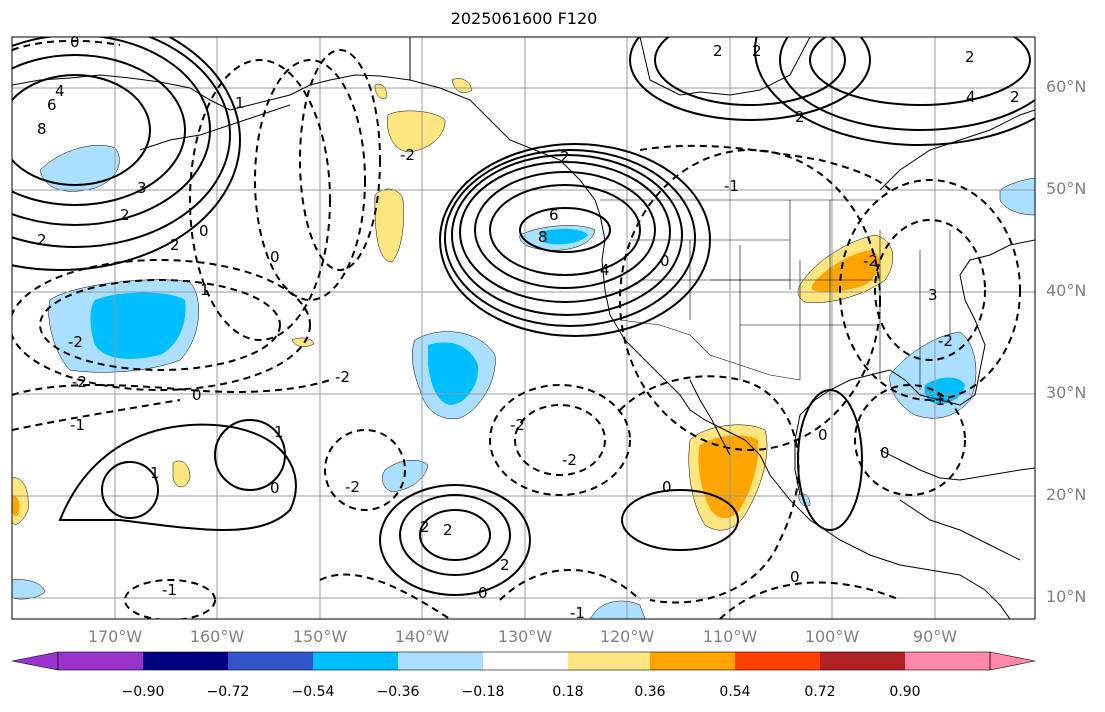 The height and width of the screenshot is (712, 1105). Describe the element at coordinates (422, 636) in the screenshot. I see `lon-label: 140°W` at that location.